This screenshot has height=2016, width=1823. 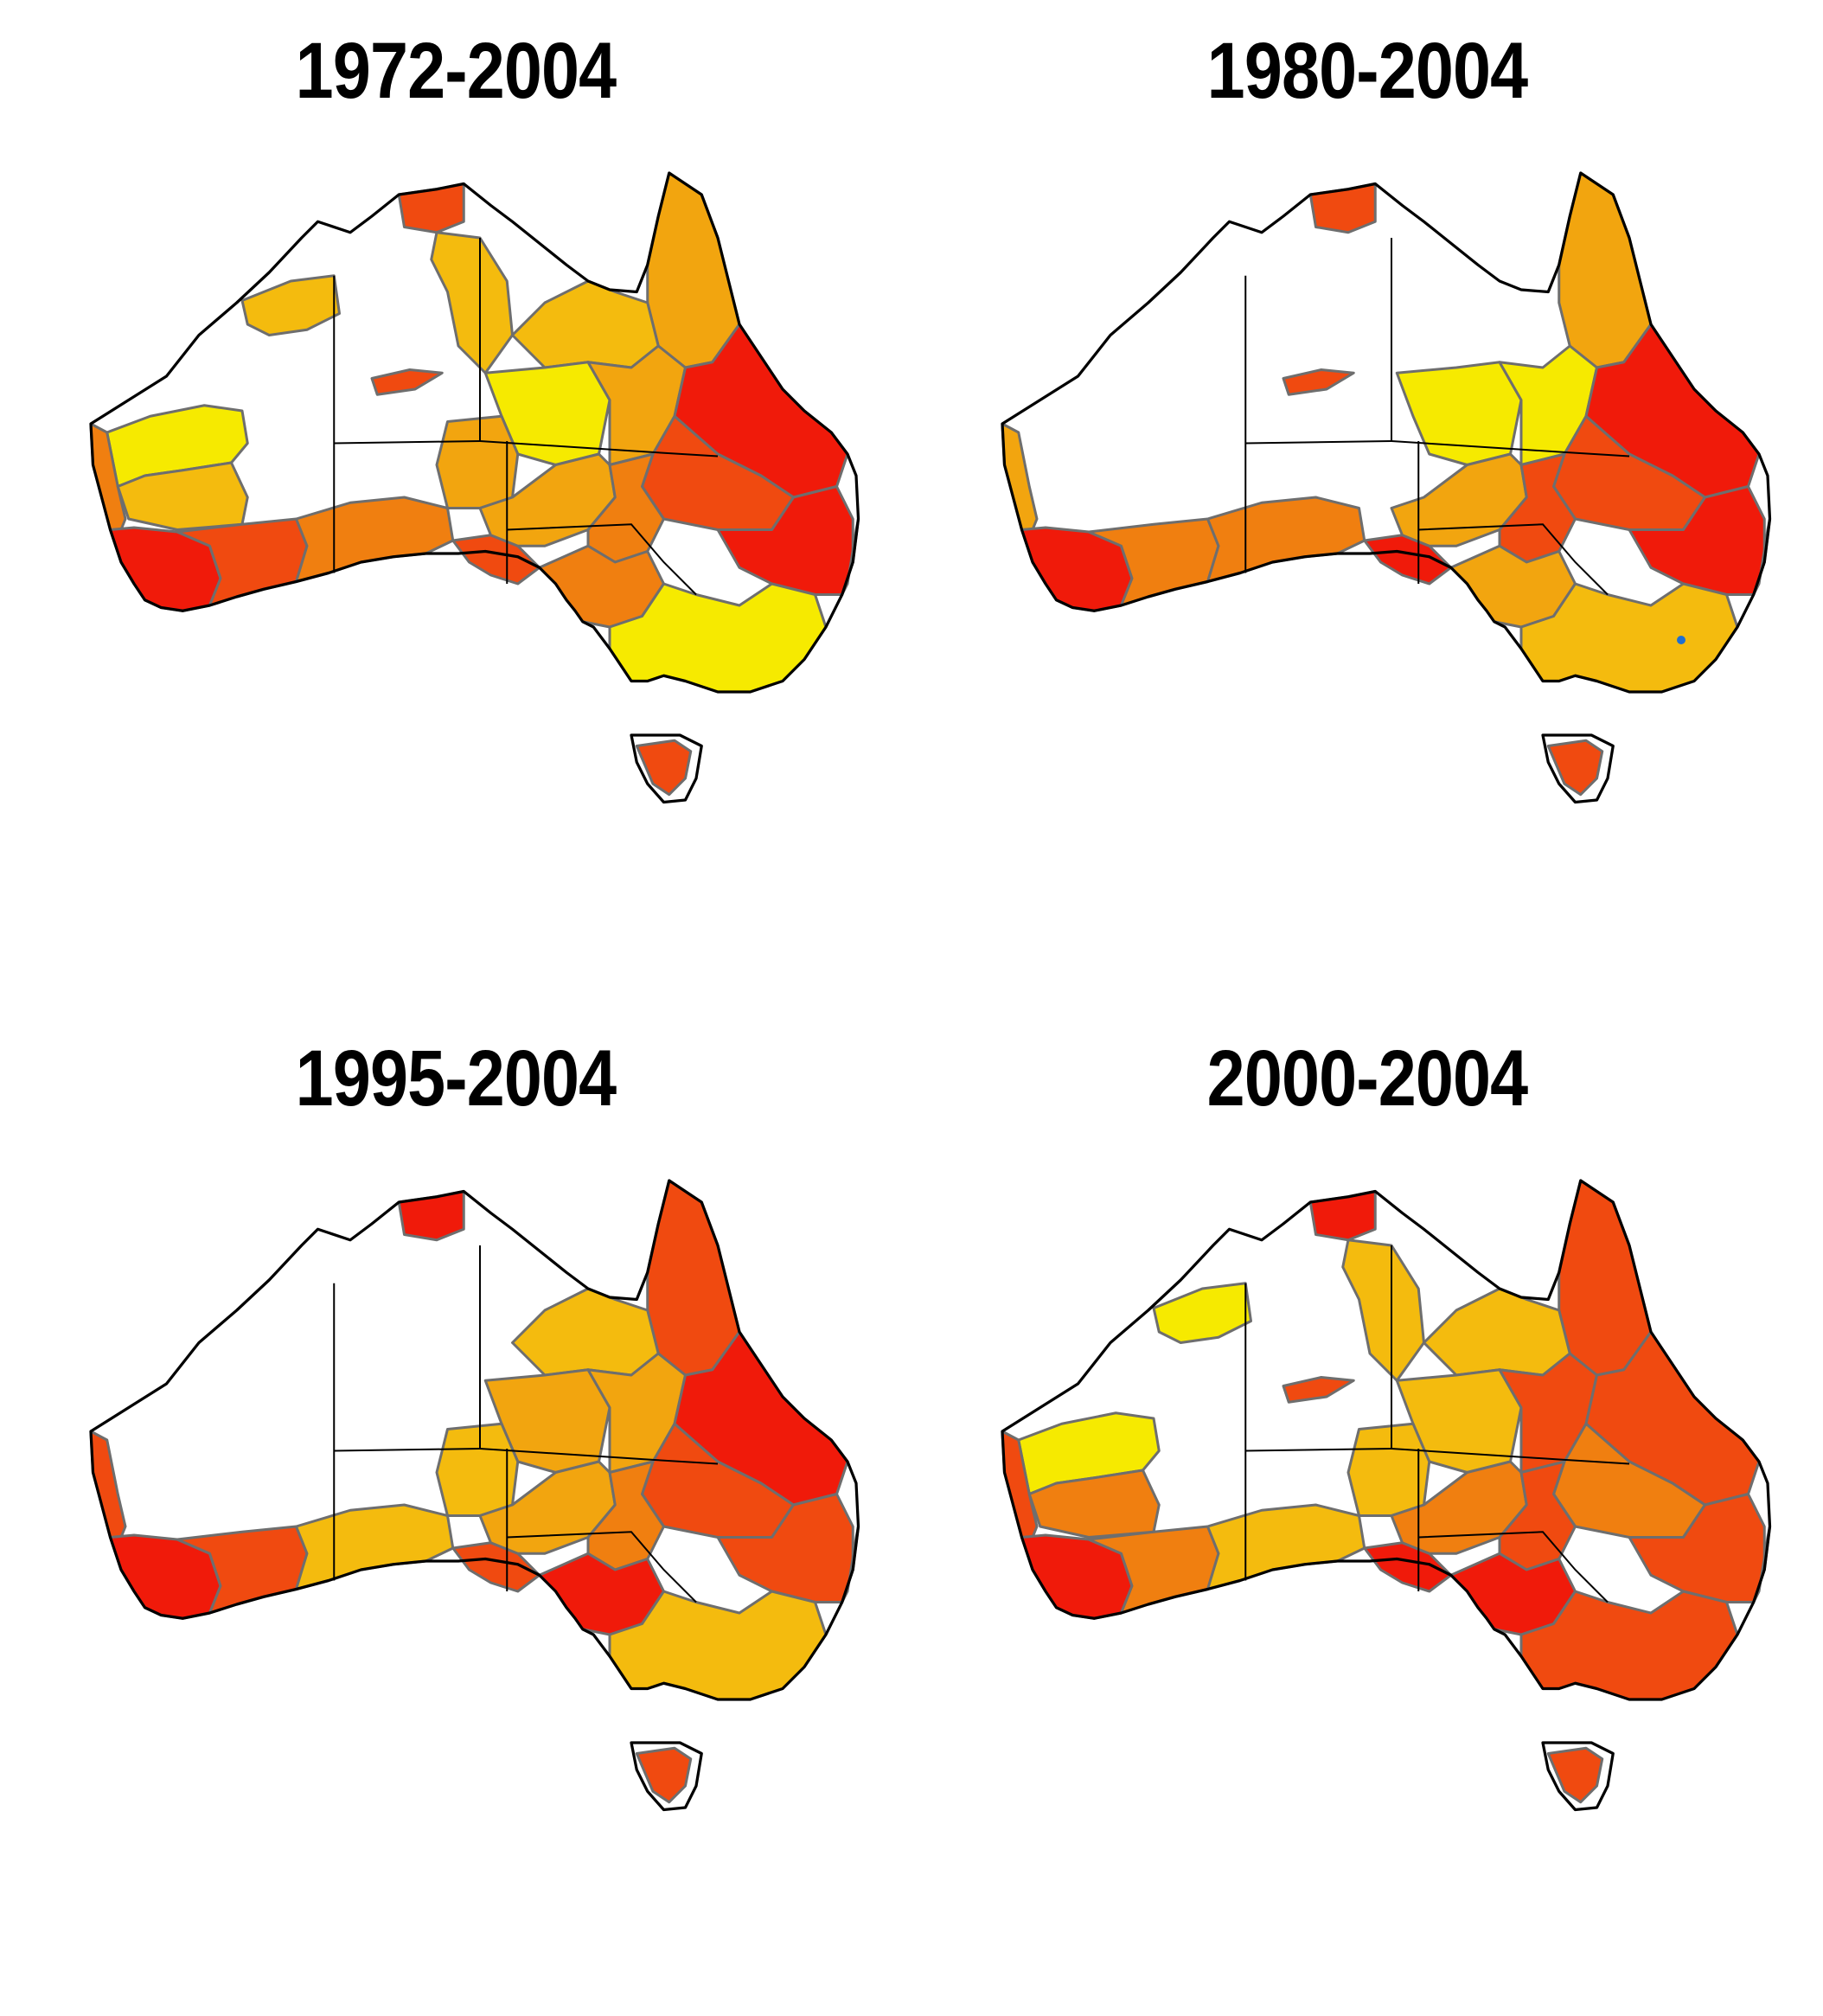 What do you see at coordinates (456, 1078) in the screenshot?
I see `panel-title: 1995-2004` at bounding box center [456, 1078].